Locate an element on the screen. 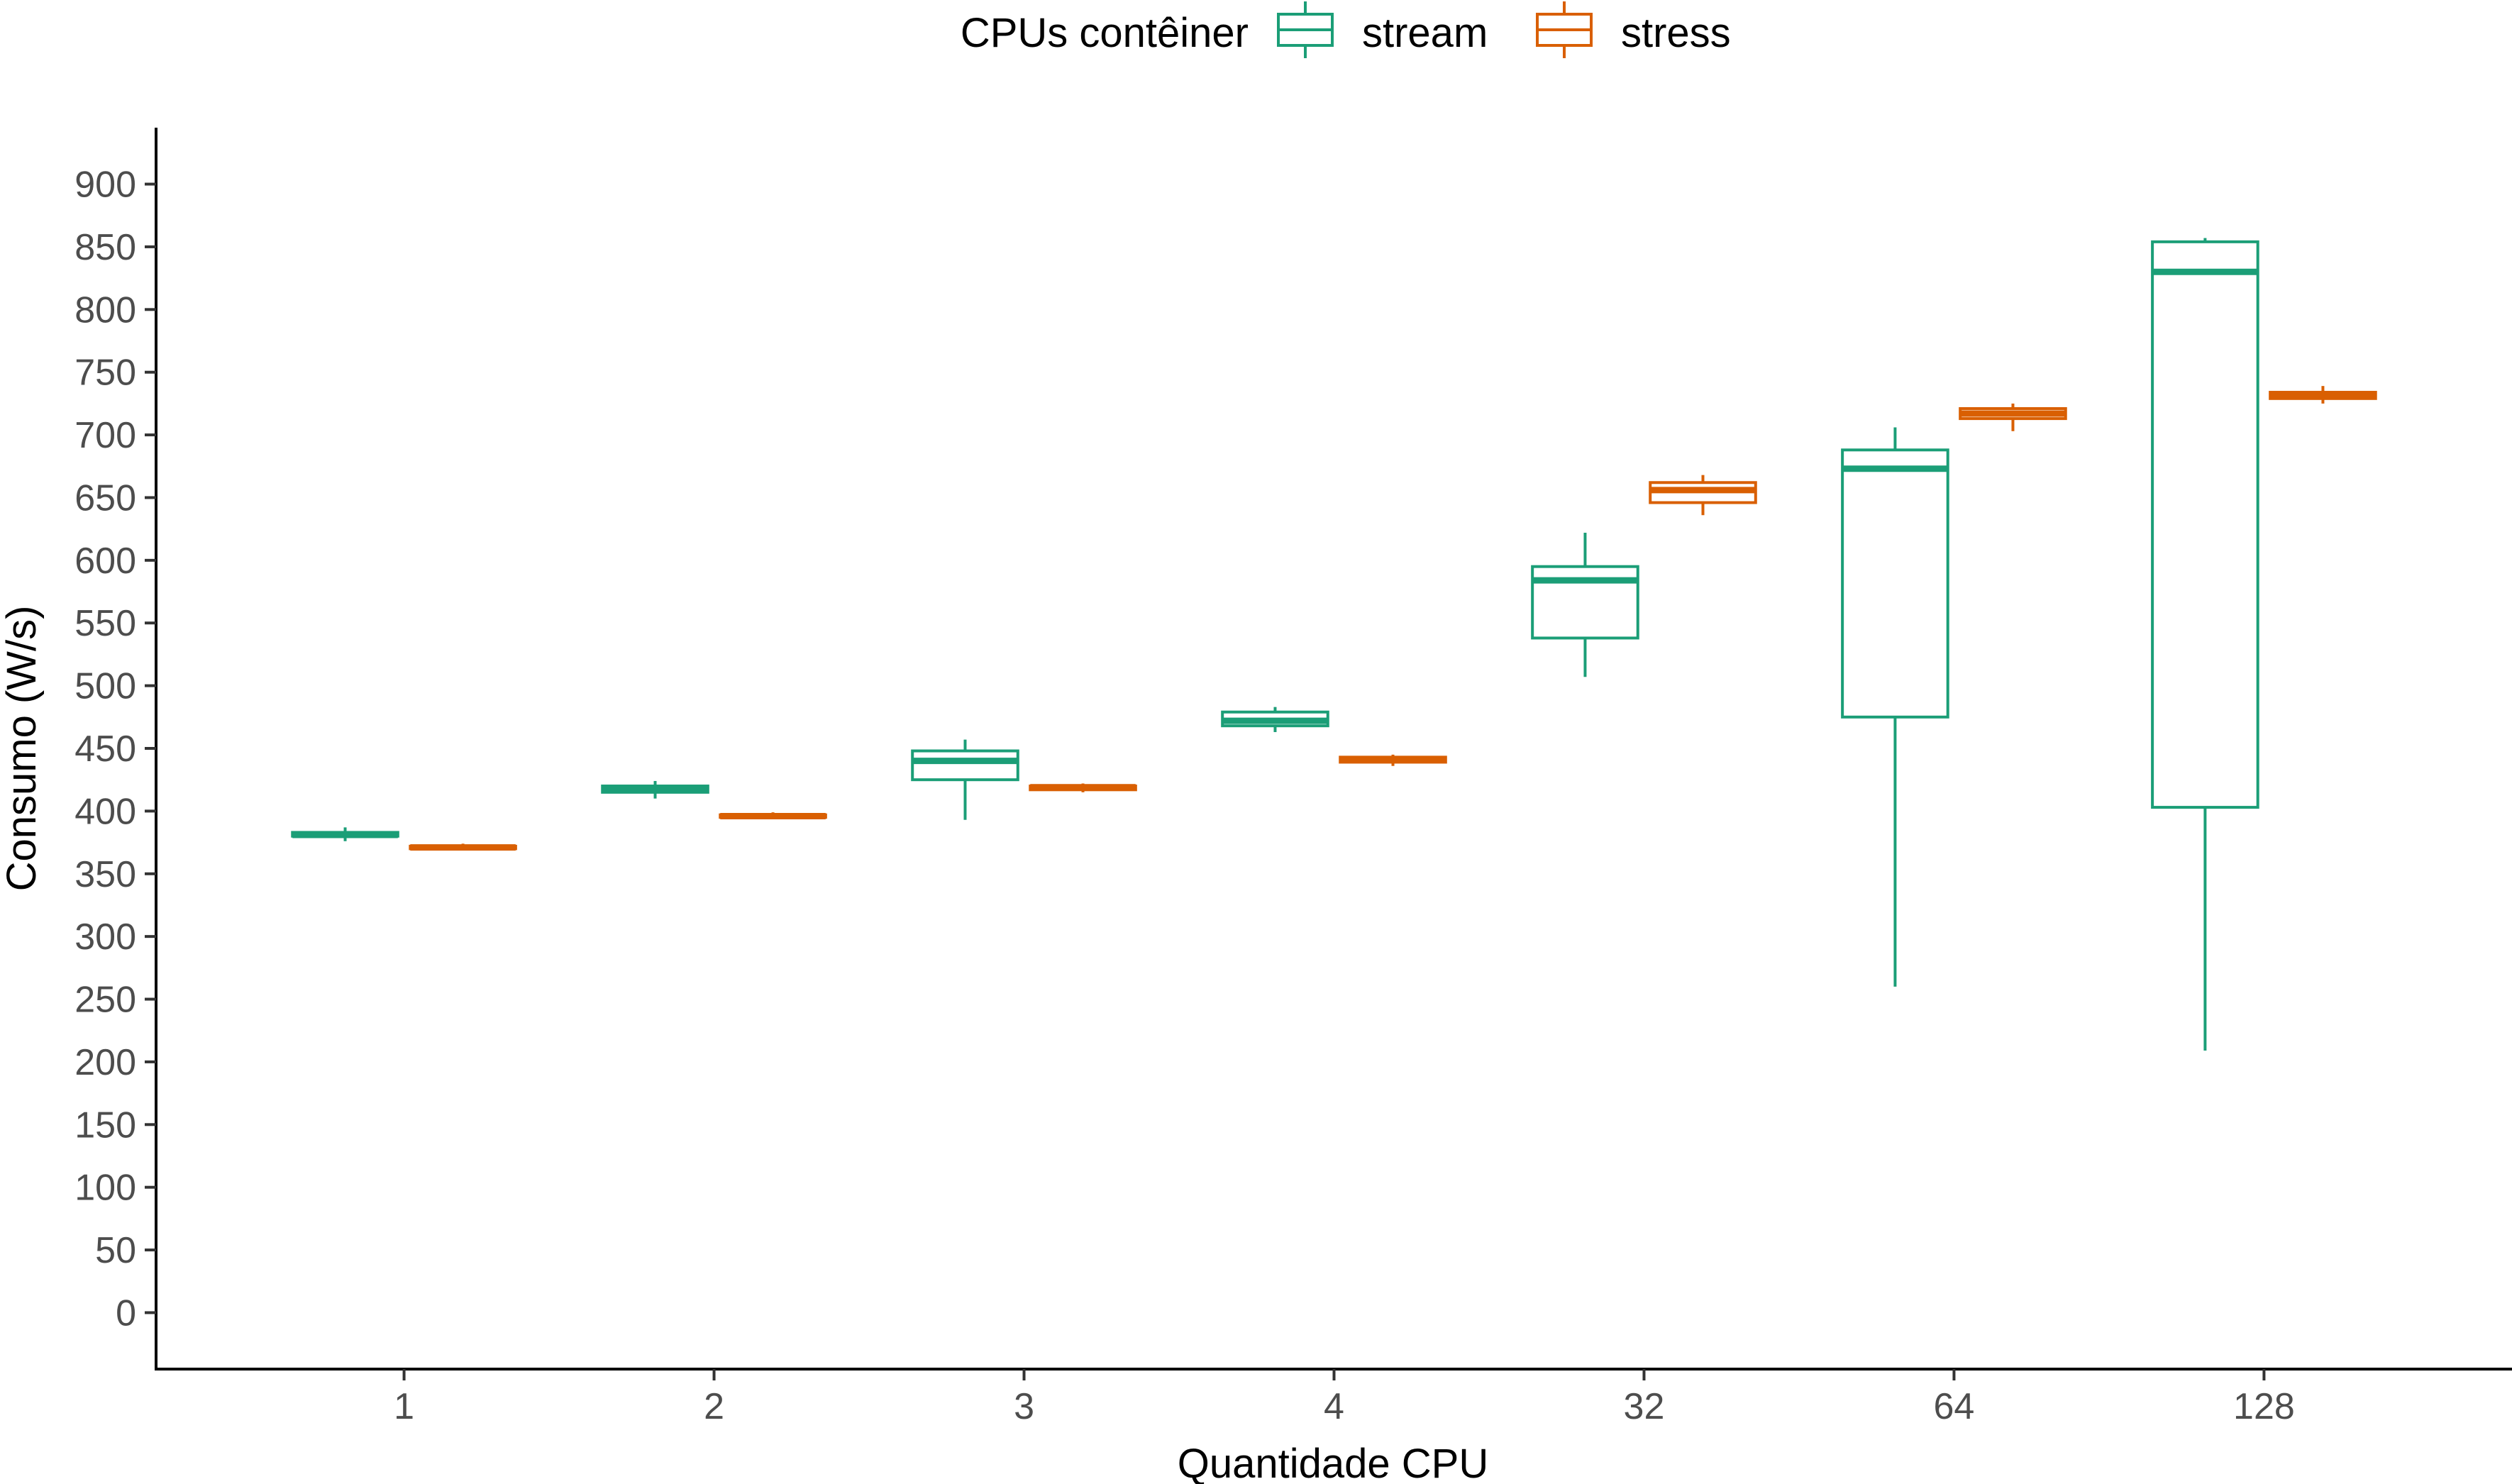 Image resolution: width=2512 pixels, height=1484 pixels. x-ticks: 1 2 3 4 32 64 128 is located at coordinates (1344, 1398).